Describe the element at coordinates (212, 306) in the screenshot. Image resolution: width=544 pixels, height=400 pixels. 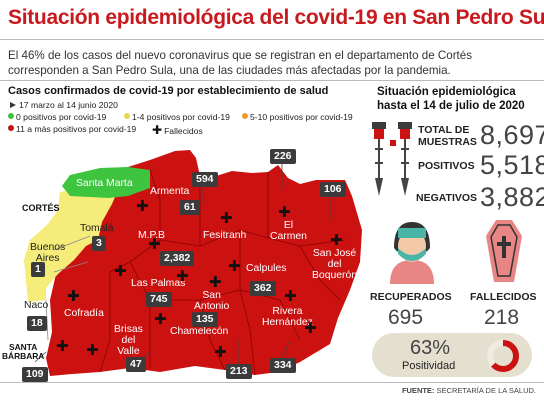
I see `san-antonio-line-2: Antonio` at that location.